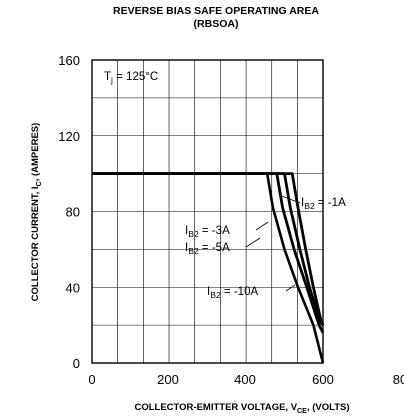  What do you see at coordinates (216, 11) in the screenshot?
I see `chart-title: REVERSE BIAS SAFE OPERATING AREA` at bounding box center [216, 11].